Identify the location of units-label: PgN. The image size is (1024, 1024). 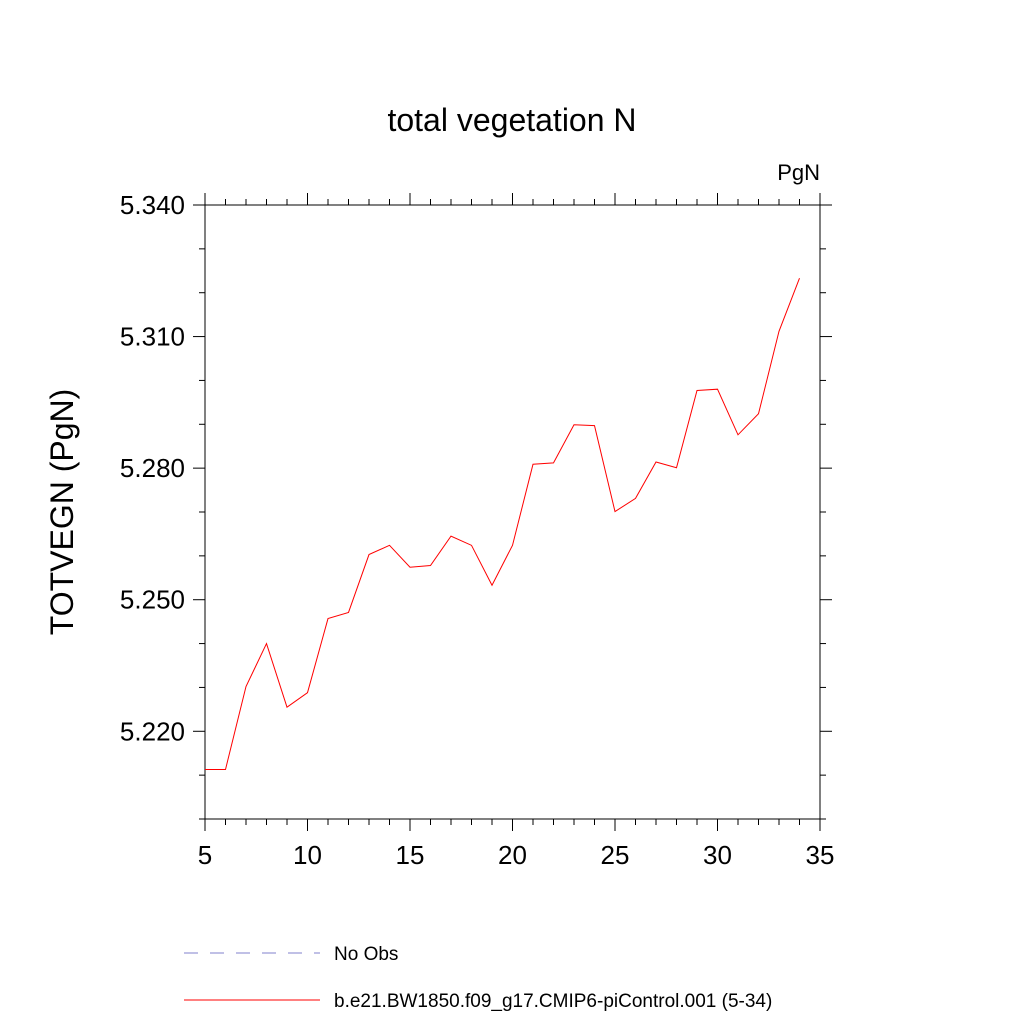
(798, 172).